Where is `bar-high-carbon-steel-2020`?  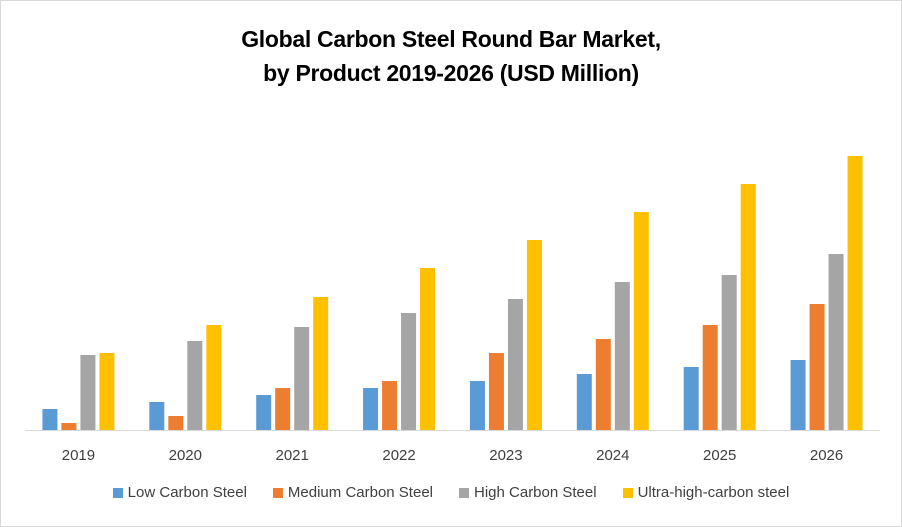 bar-high-carbon-steel-2020 is located at coordinates (195, 385).